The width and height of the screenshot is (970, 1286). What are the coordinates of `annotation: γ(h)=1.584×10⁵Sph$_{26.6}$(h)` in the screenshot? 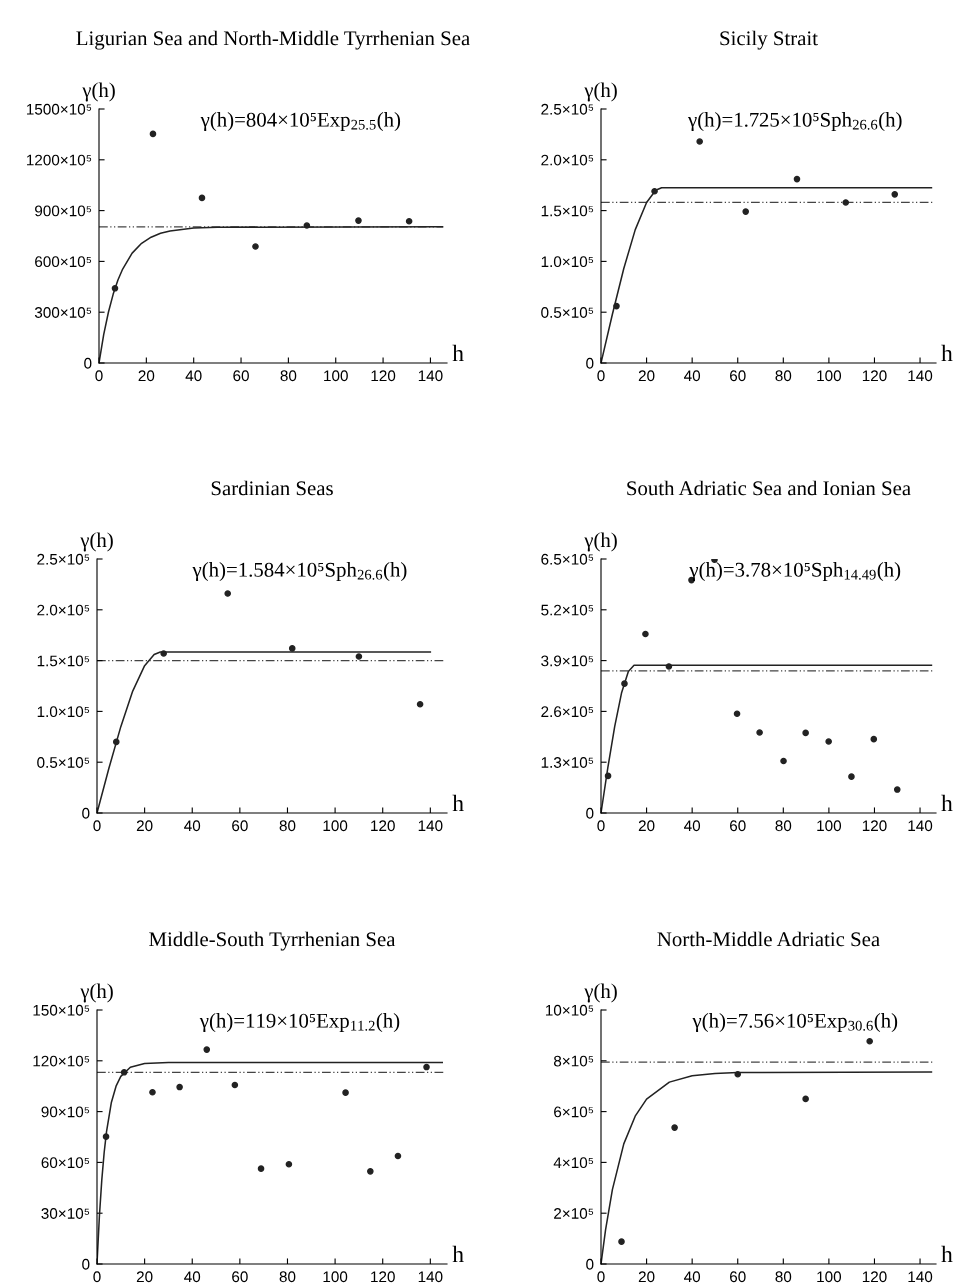 It's located at (299, 572).